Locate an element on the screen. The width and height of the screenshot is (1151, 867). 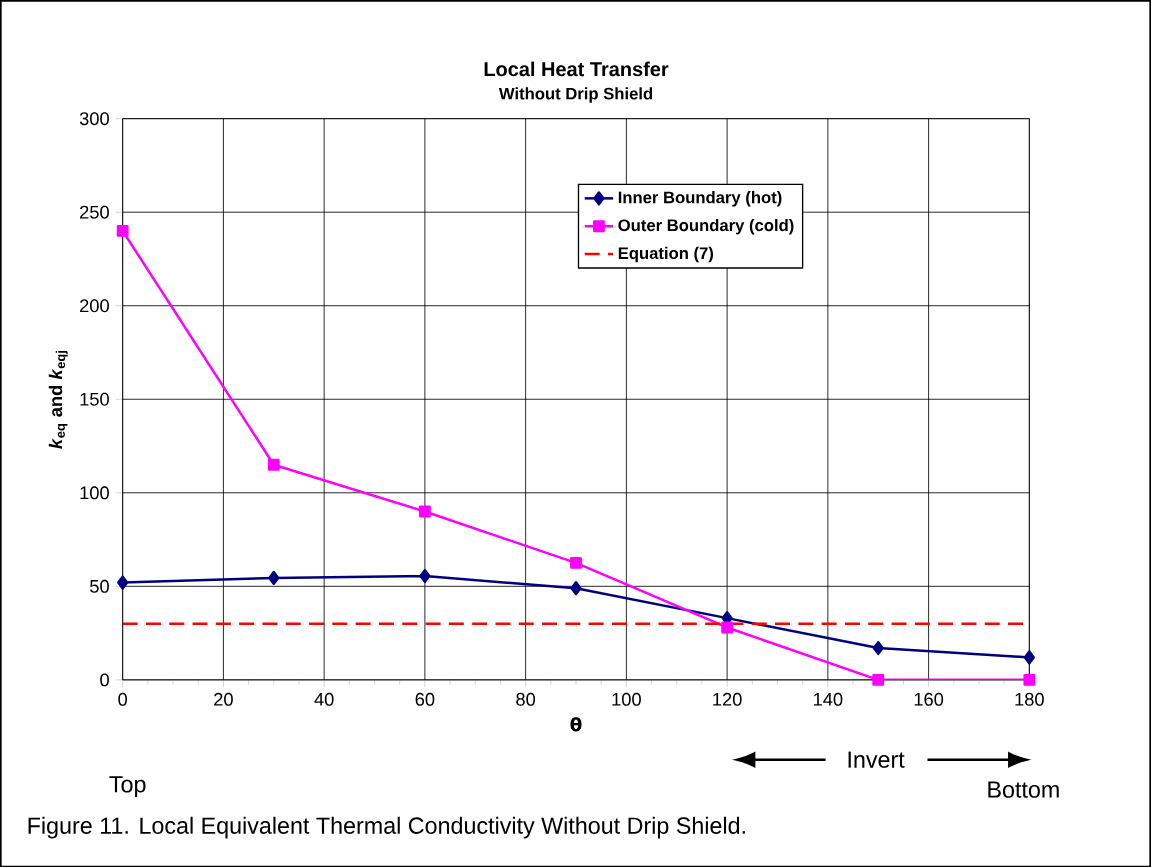
legend-label: Inner Boundary (hot) is located at coordinates (700, 198).